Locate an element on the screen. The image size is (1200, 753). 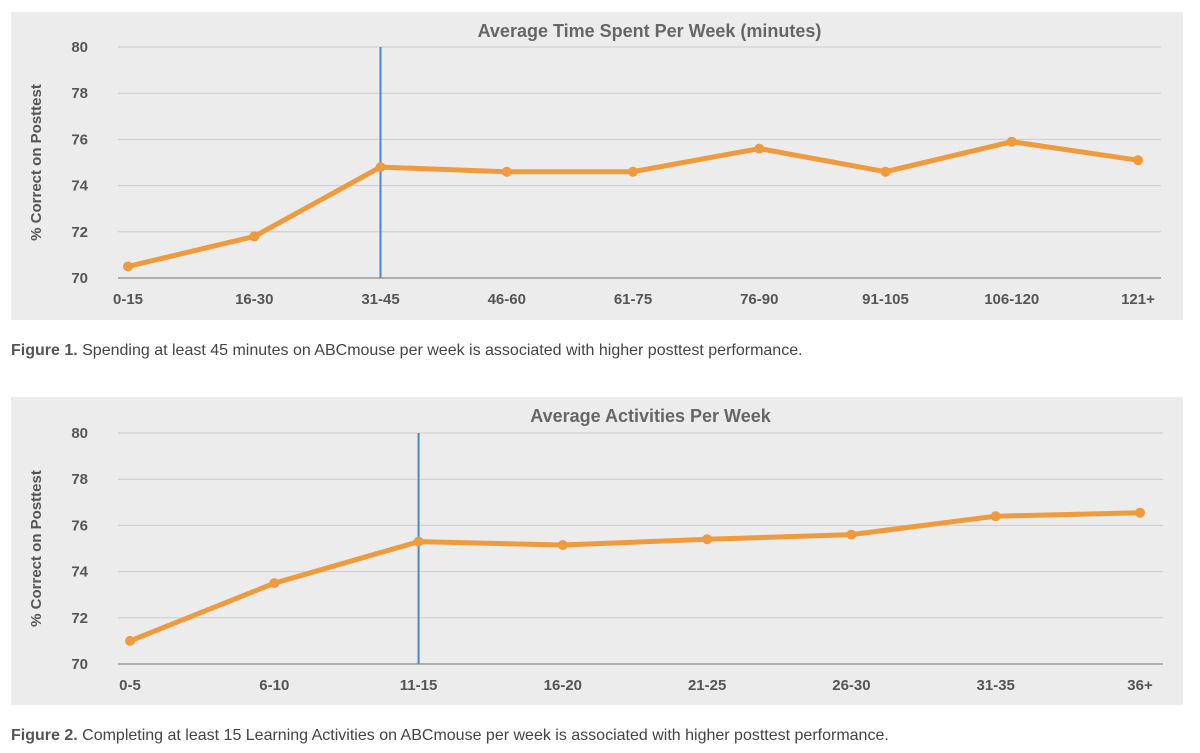
x-tick-label: 16-20 is located at coordinates (563, 685).